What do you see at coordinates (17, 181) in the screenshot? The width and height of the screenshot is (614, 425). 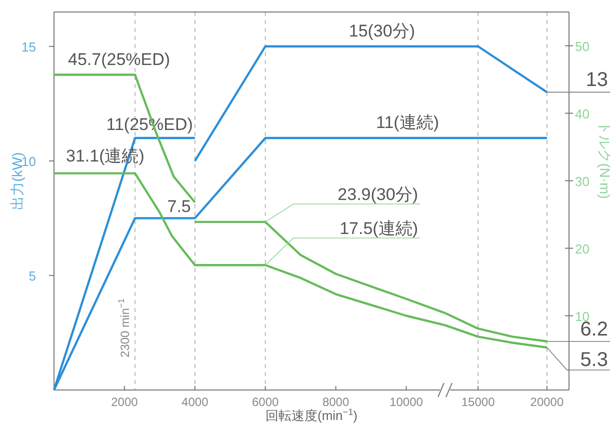 I see `y-axis-title: 出力(kW)` at bounding box center [17, 181].